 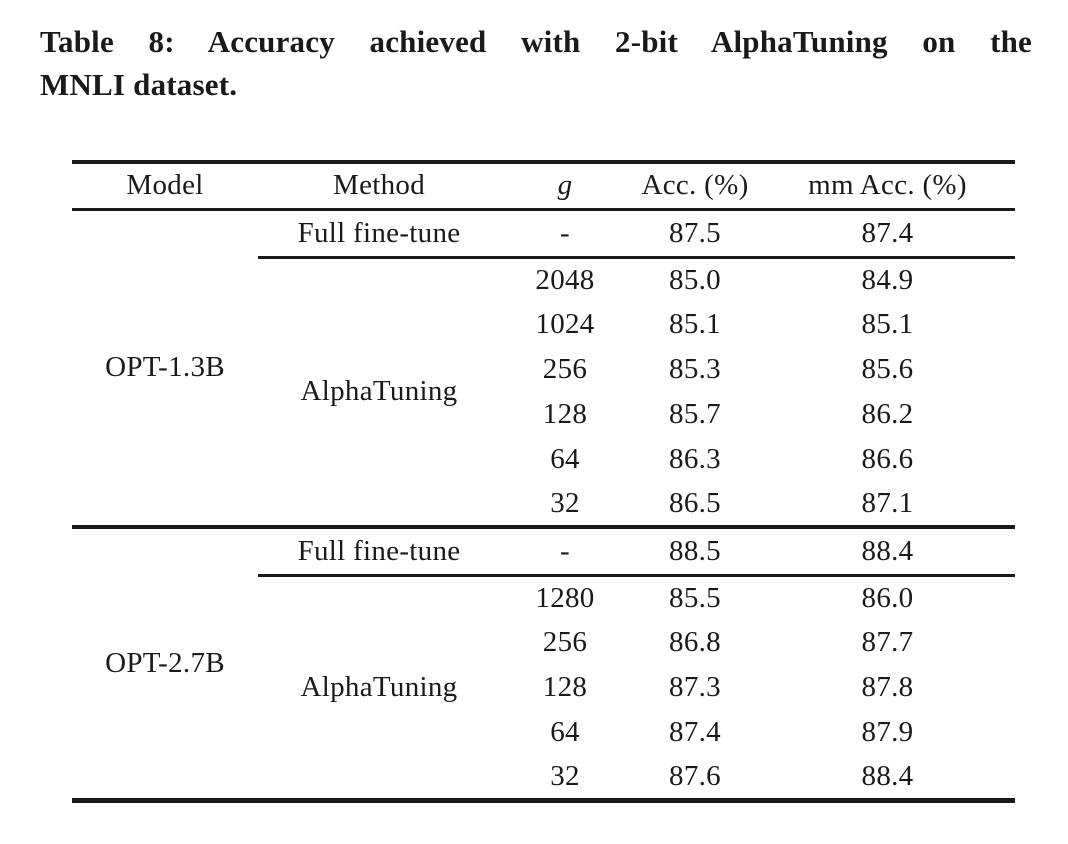 What do you see at coordinates (379, 185) in the screenshot?
I see `header-method: Method` at bounding box center [379, 185].